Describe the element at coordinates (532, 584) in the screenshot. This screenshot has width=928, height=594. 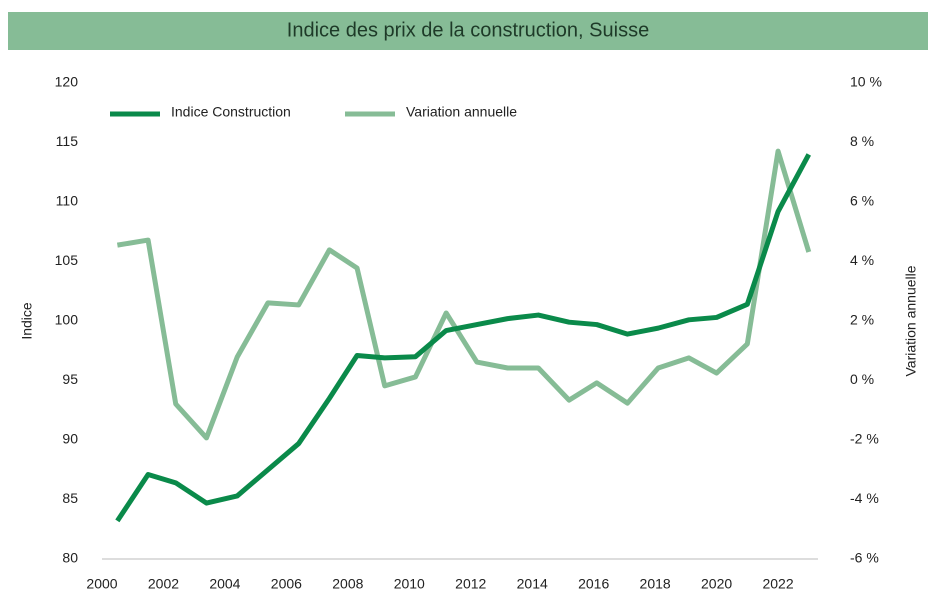
I see `x-tick-label: 2014` at that location.